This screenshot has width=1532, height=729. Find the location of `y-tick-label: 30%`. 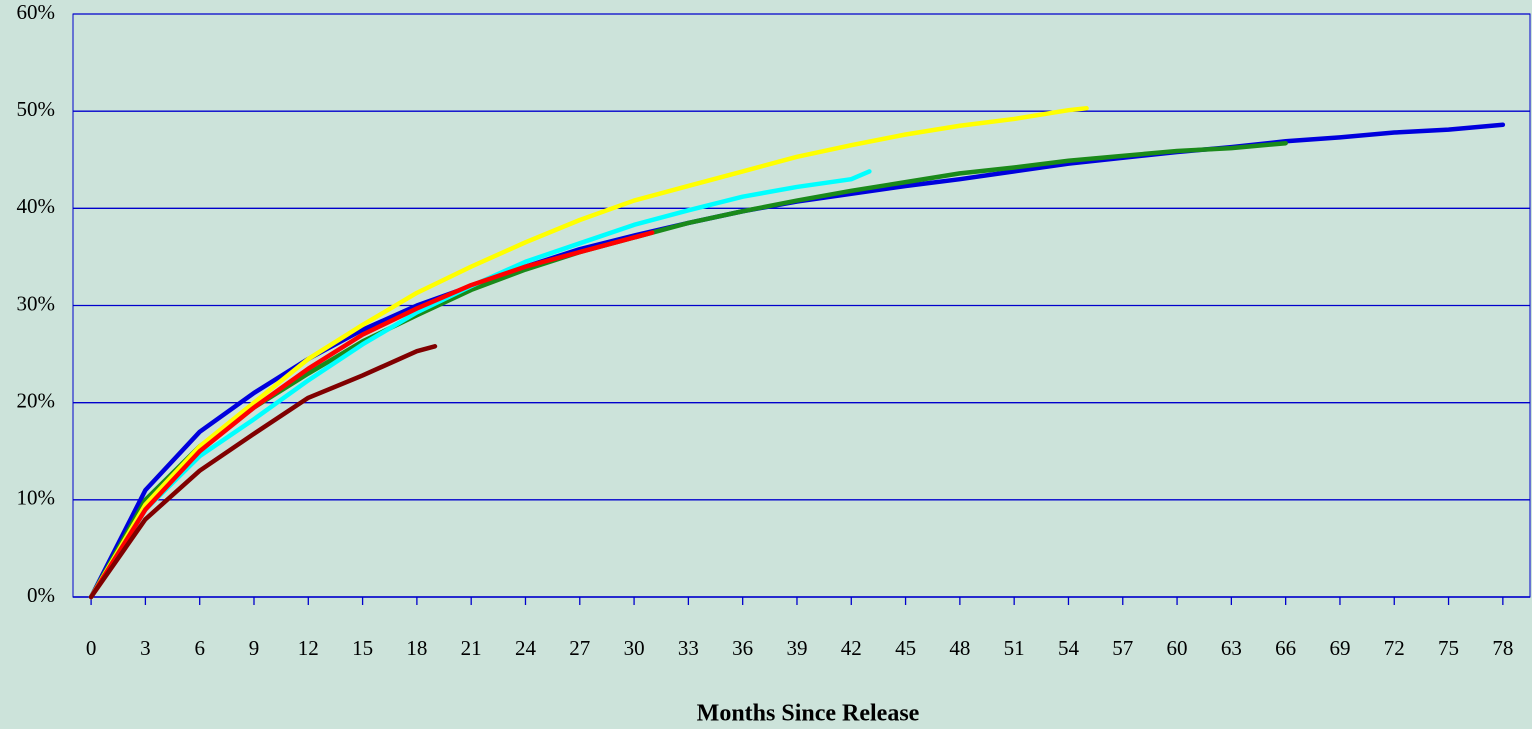

y-tick-label: 30% is located at coordinates (36, 303).